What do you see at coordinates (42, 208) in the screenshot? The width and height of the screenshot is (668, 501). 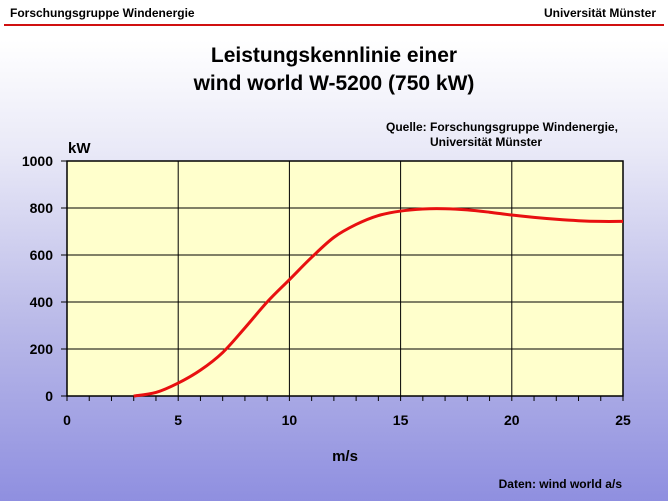 I see `y-tick-label: 800` at bounding box center [42, 208].